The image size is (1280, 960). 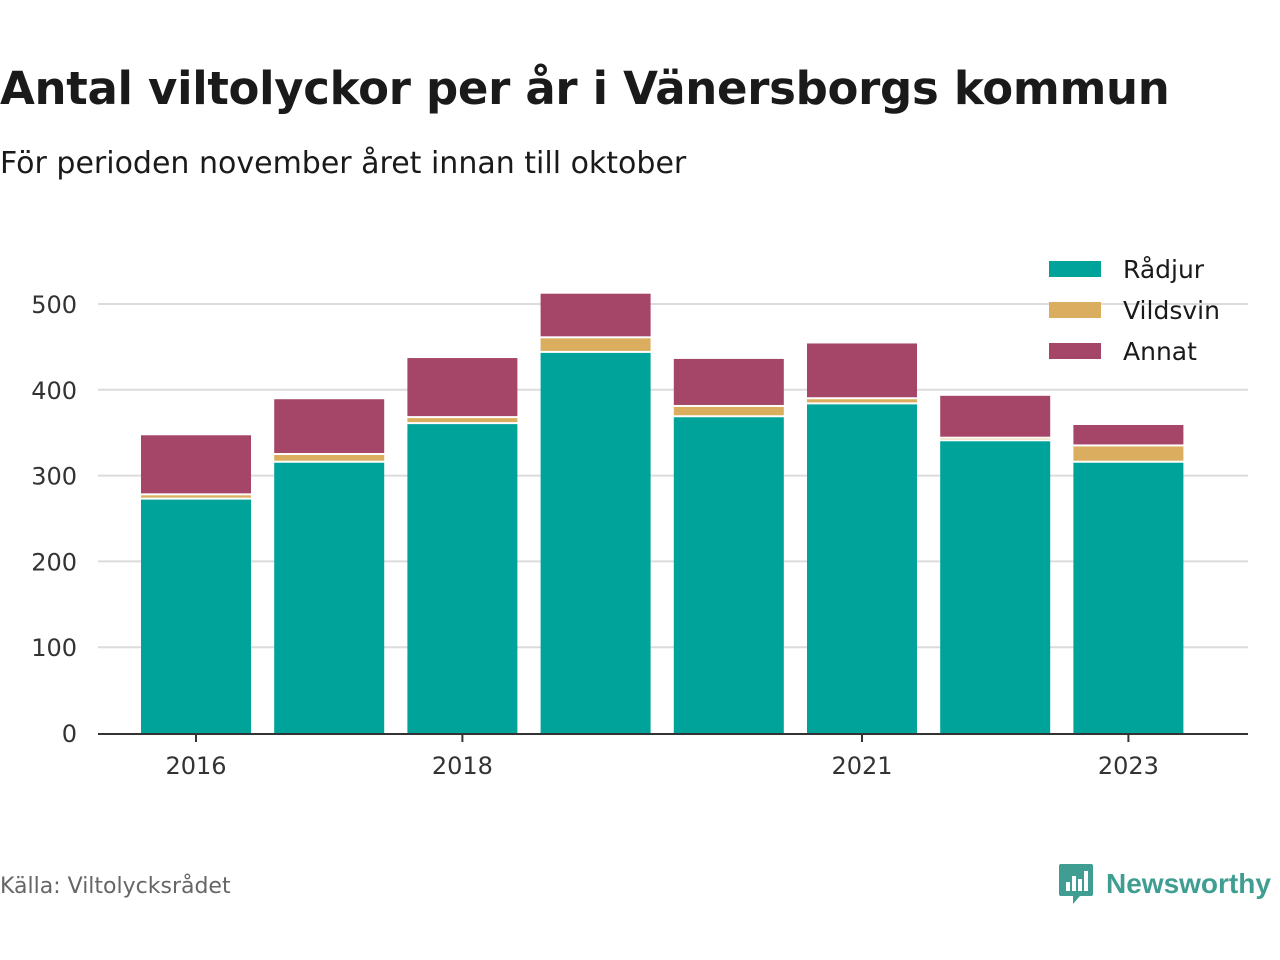 I want to click on bar-rådjur-2017, so click(x=329, y=597).